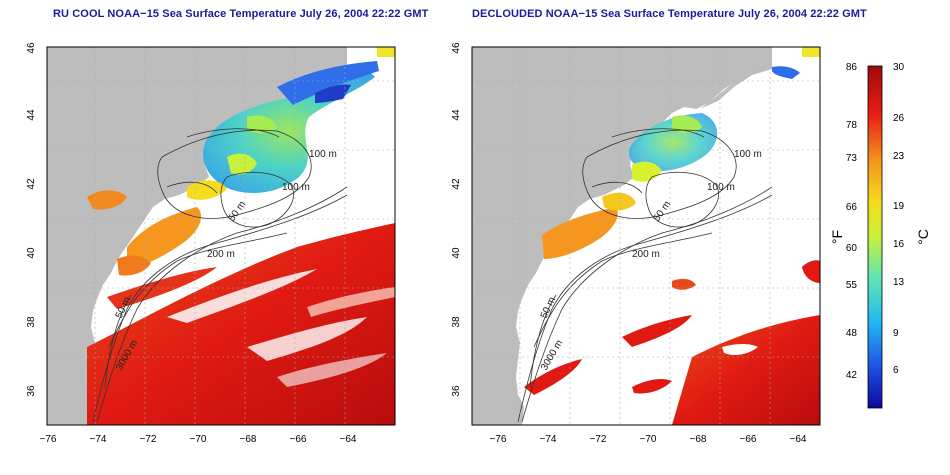 The height and width of the screenshot is (475, 950). Describe the element at coordinates (548, 439) in the screenshot. I see `right-x-tick-label: −74` at that location.